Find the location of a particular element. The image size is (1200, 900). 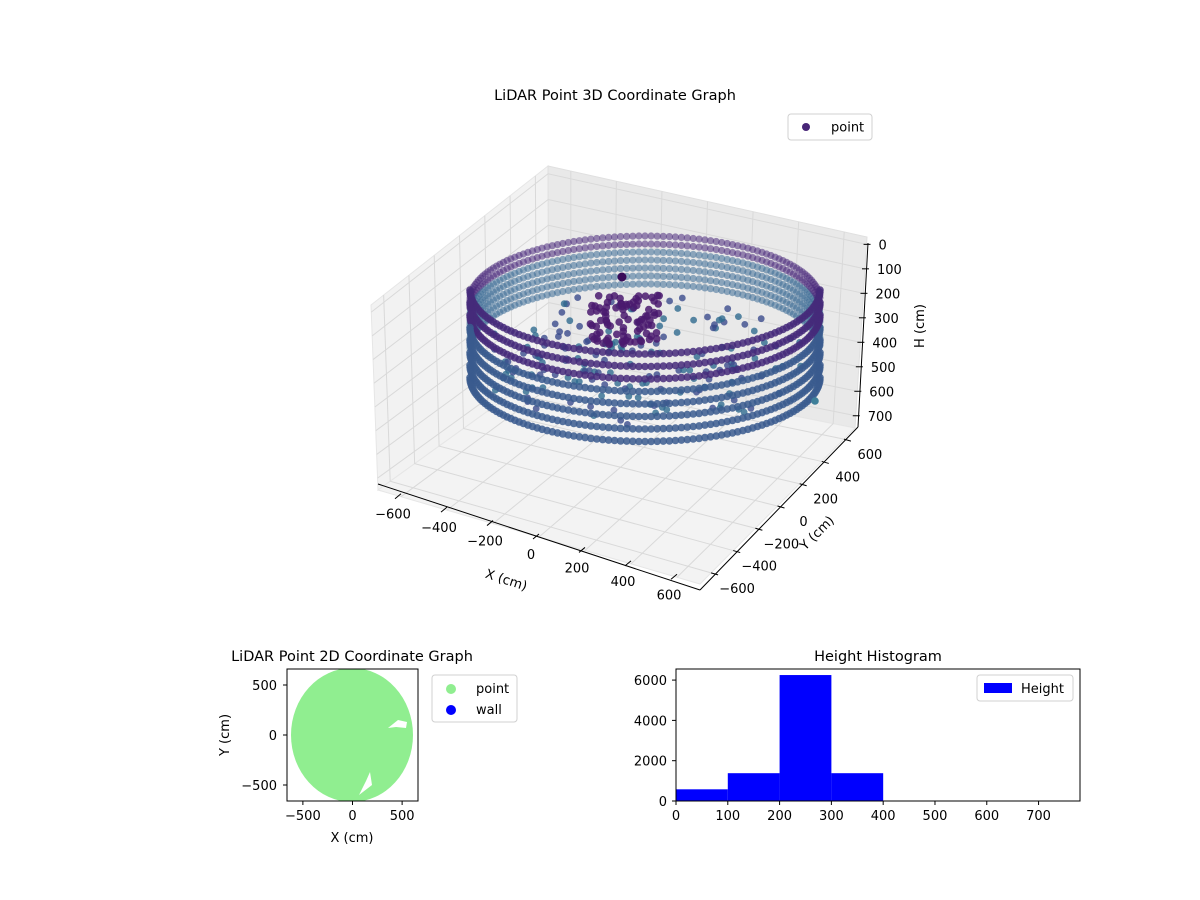

x-tick-label-hist: 400 is located at coordinates (883, 816).